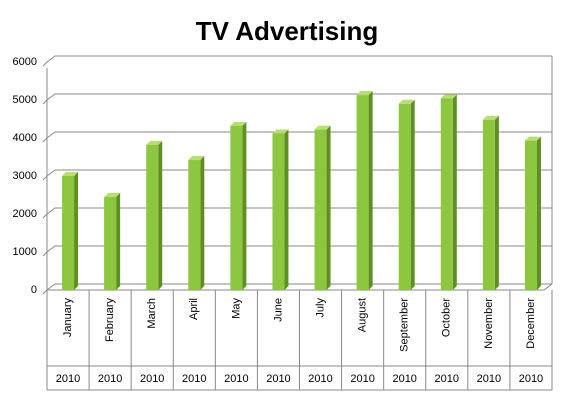  I want to click on x-tick-label: February, so click(110, 320).